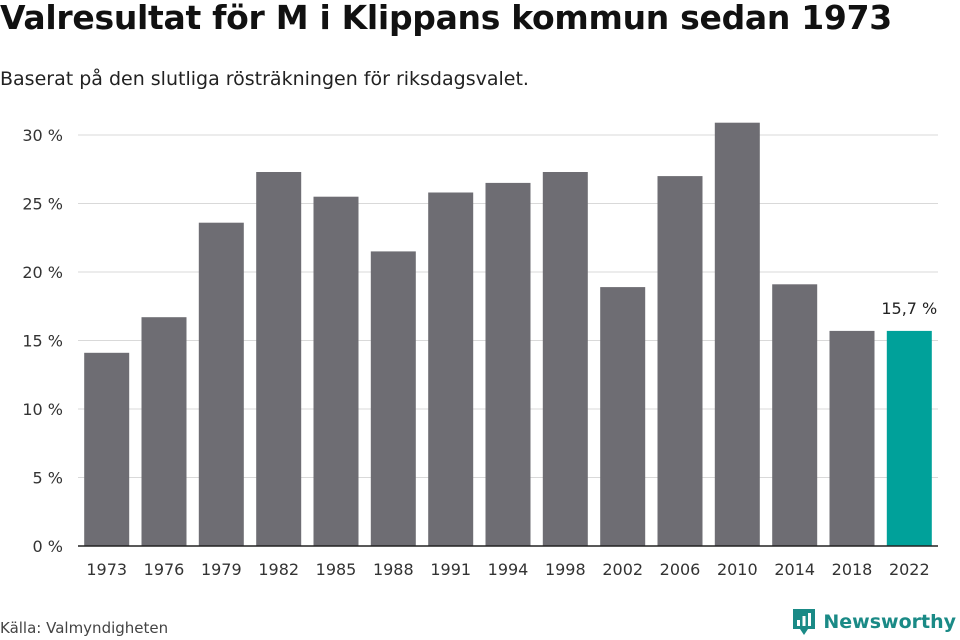  Describe the element at coordinates (42, 341) in the screenshot. I see `y-tick-label: 15 %` at that location.